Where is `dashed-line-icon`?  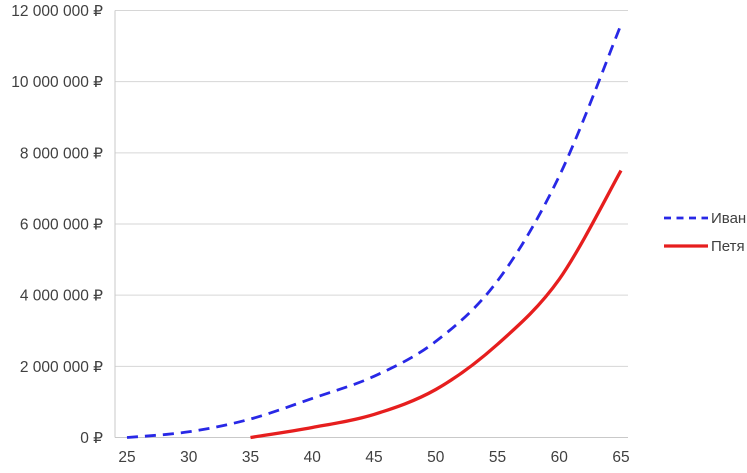
dashed-line-icon is located at coordinates (686, 218).